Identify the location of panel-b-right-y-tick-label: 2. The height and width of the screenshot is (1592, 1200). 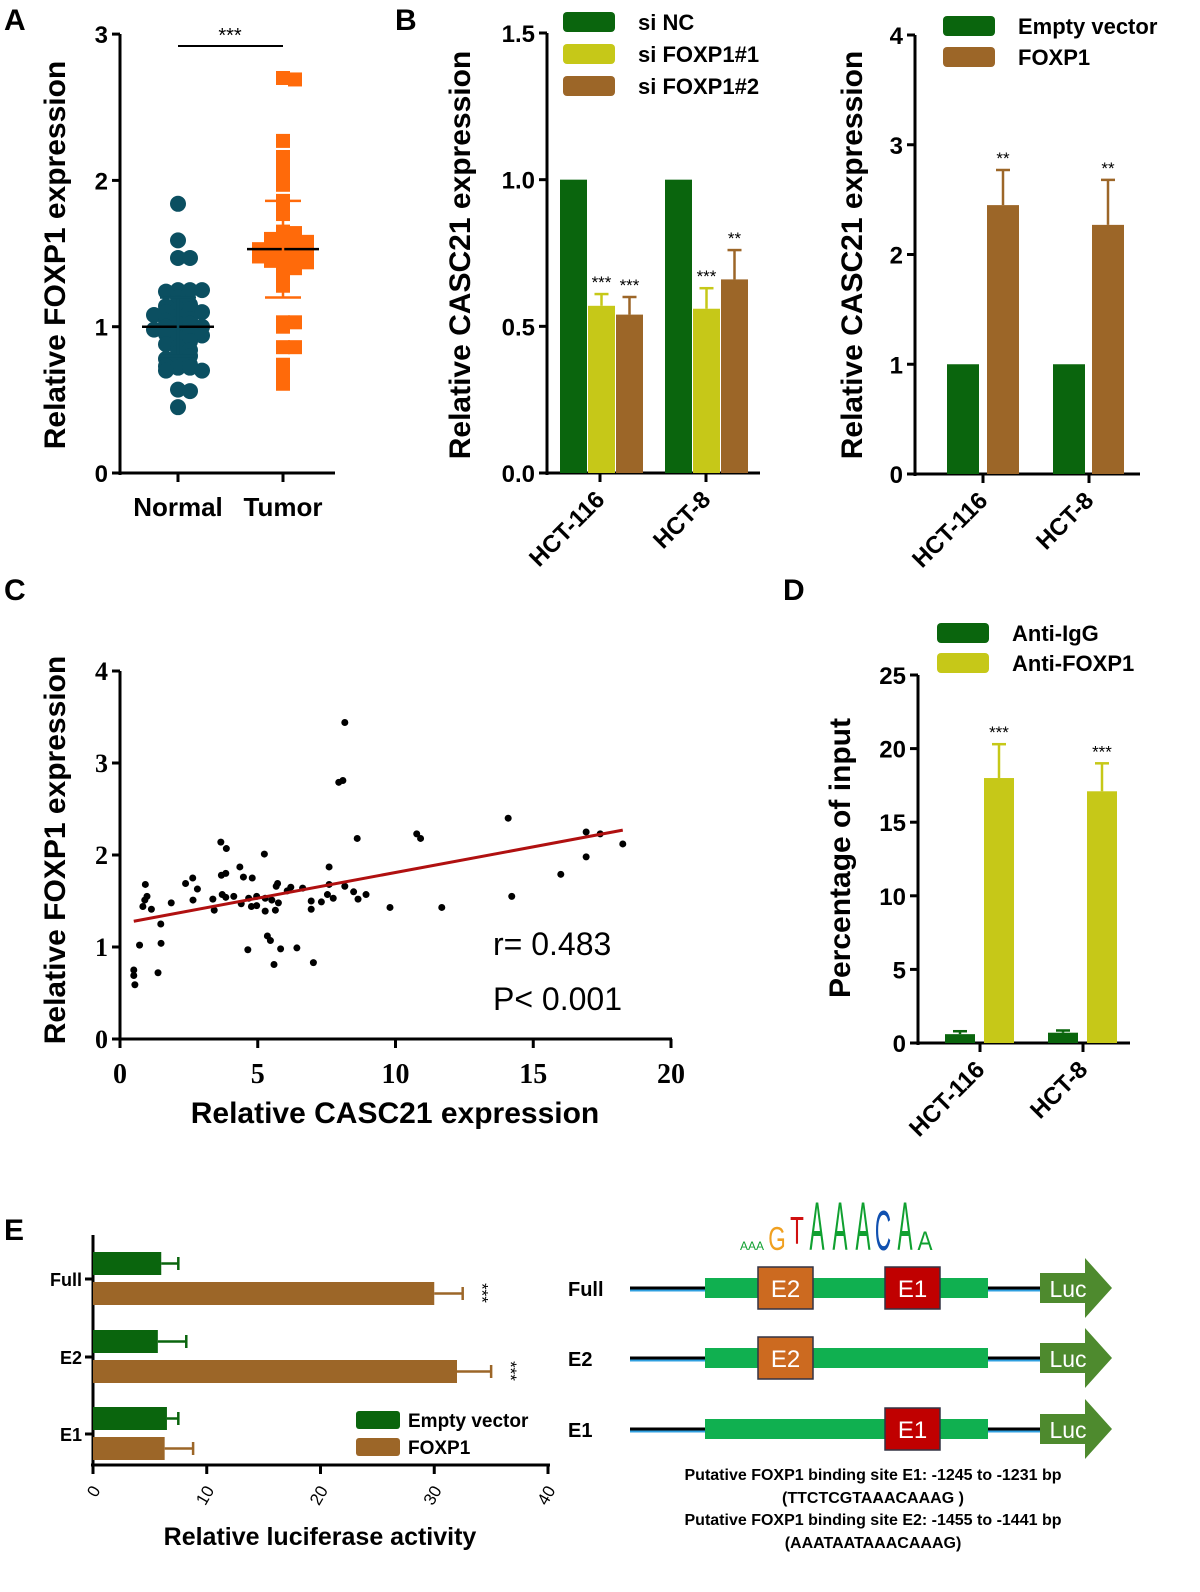
(896, 256).